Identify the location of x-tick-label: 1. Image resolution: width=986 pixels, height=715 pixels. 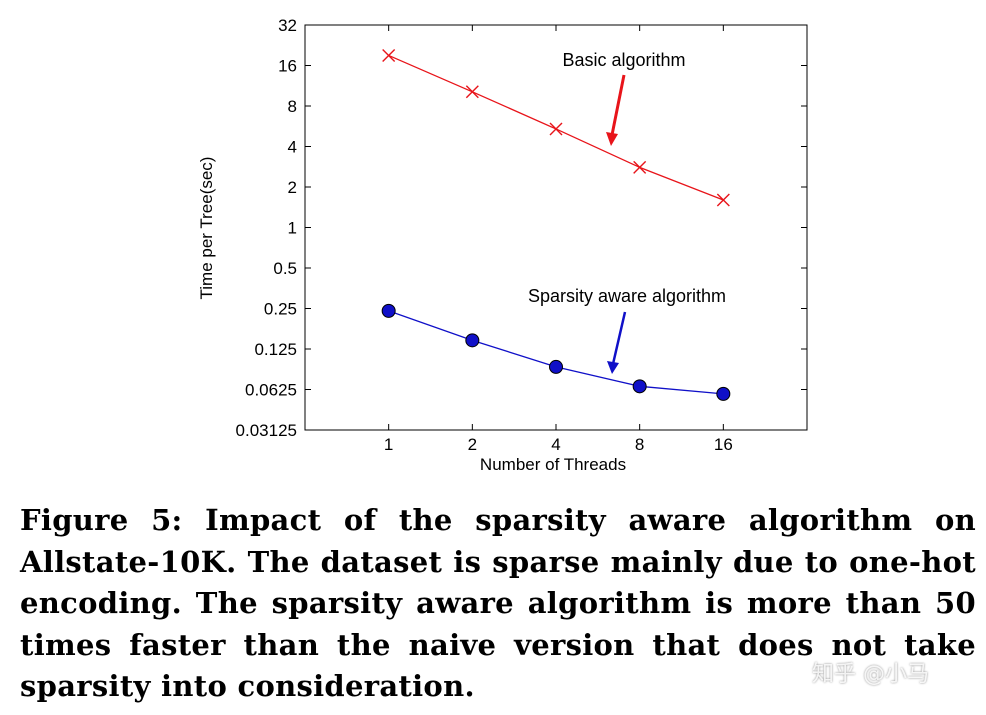
(388, 444).